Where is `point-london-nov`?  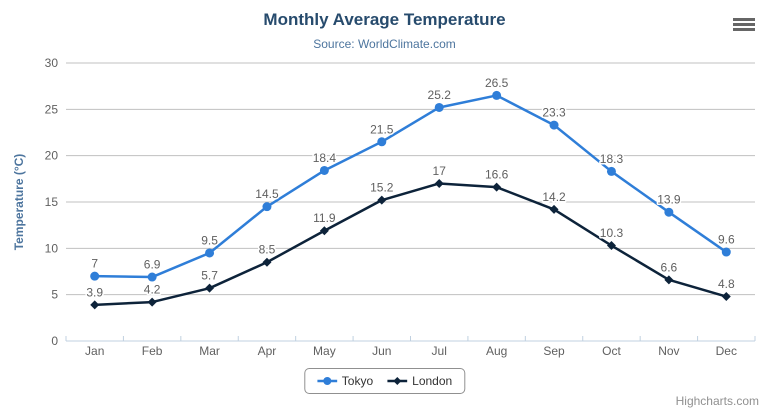 point-london-nov is located at coordinates (669, 280).